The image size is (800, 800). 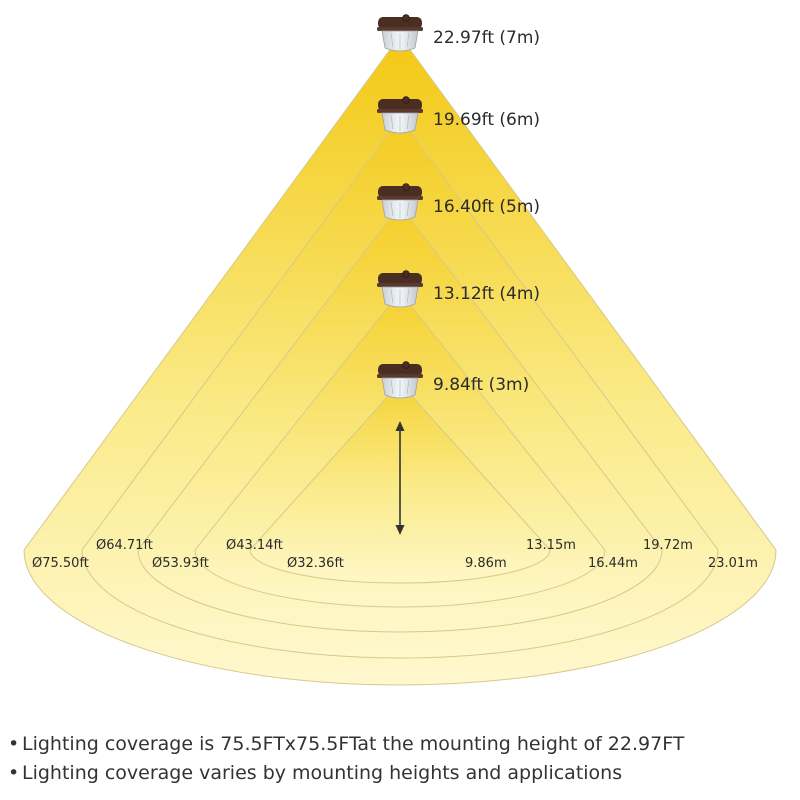 What do you see at coordinates (613, 563) in the screenshot?
I see `coverage-radius-label: 16.44m` at bounding box center [613, 563].